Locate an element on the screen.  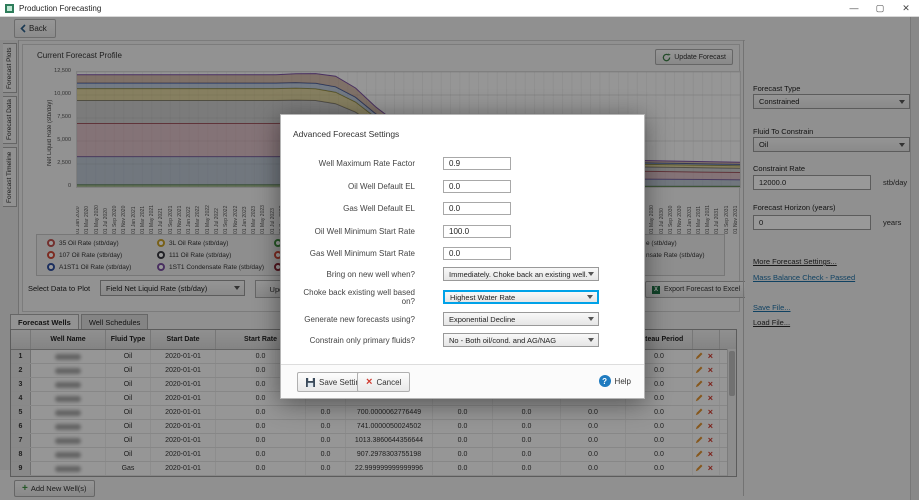
maximize-button: ▢ is located at coordinates (880, 7).